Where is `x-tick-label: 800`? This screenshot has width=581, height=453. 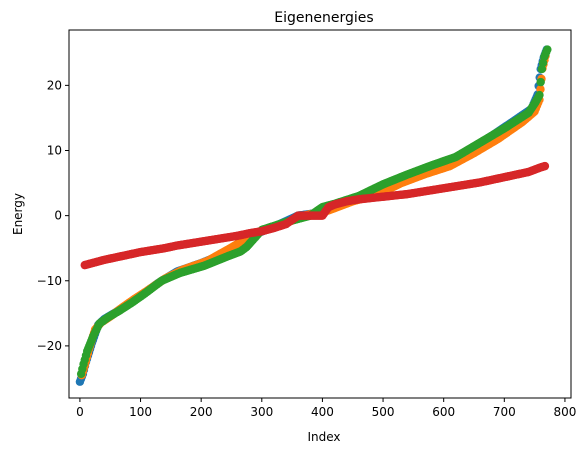
x-tick-label: 800 is located at coordinates (564, 412).